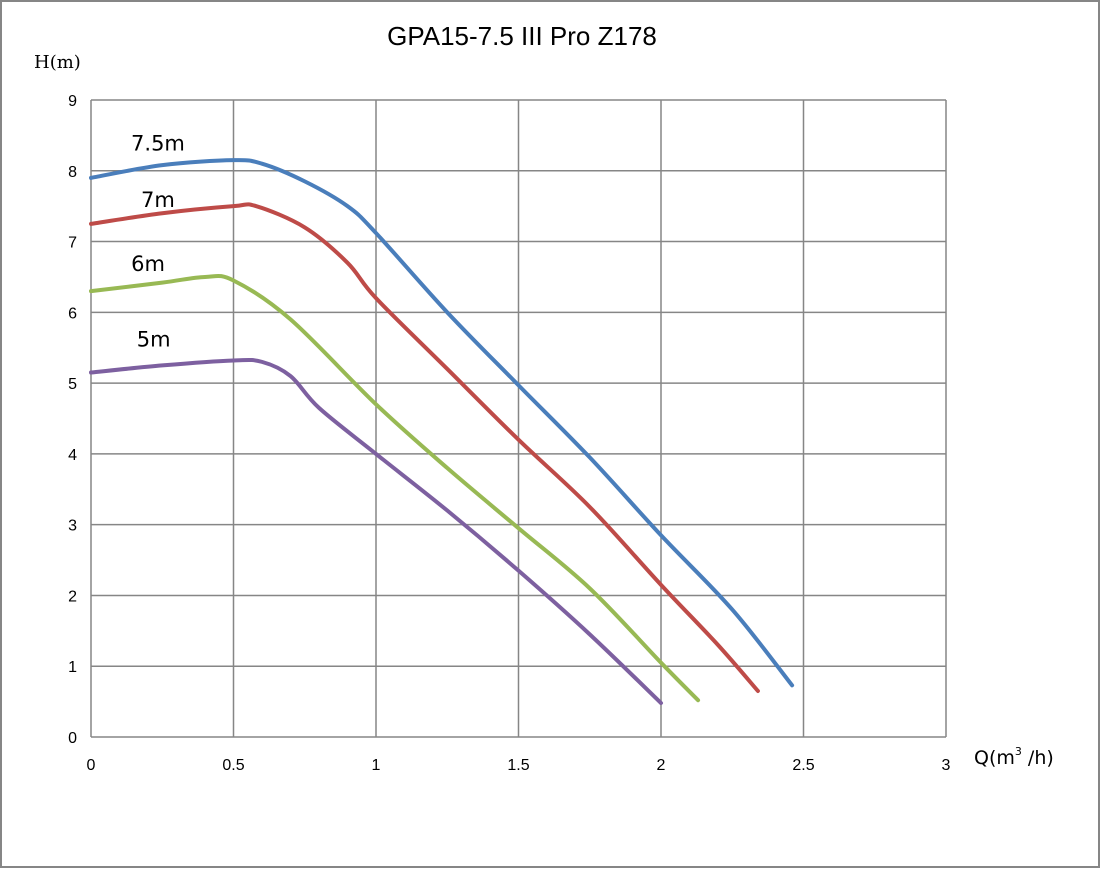 Image resolution: width=1101 pixels, height=869 pixels. What do you see at coordinates (72, 596) in the screenshot?
I see `y-tick-label: 2` at bounding box center [72, 596].